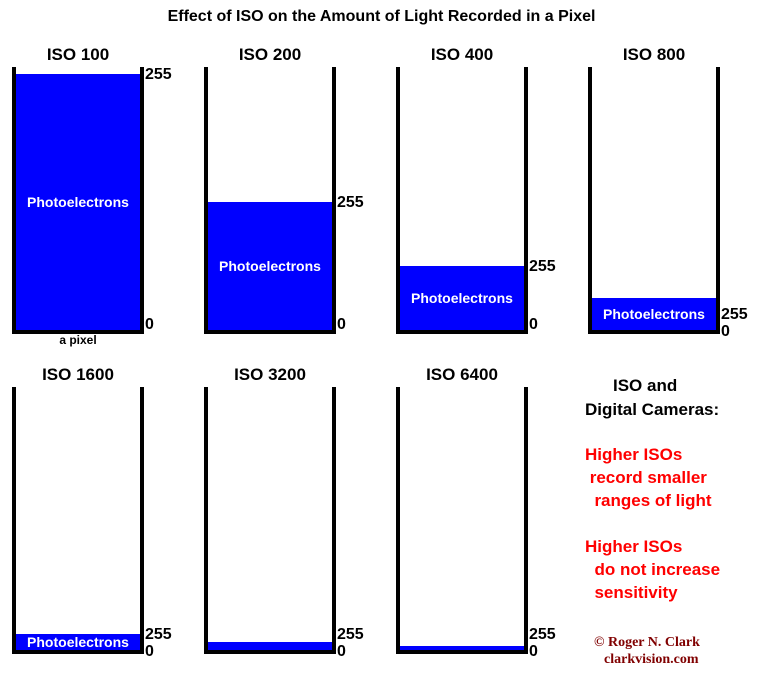 The image size is (763, 675). Describe the element at coordinates (462, 374) in the screenshot. I see `iso-label: ISO 6400` at that location.